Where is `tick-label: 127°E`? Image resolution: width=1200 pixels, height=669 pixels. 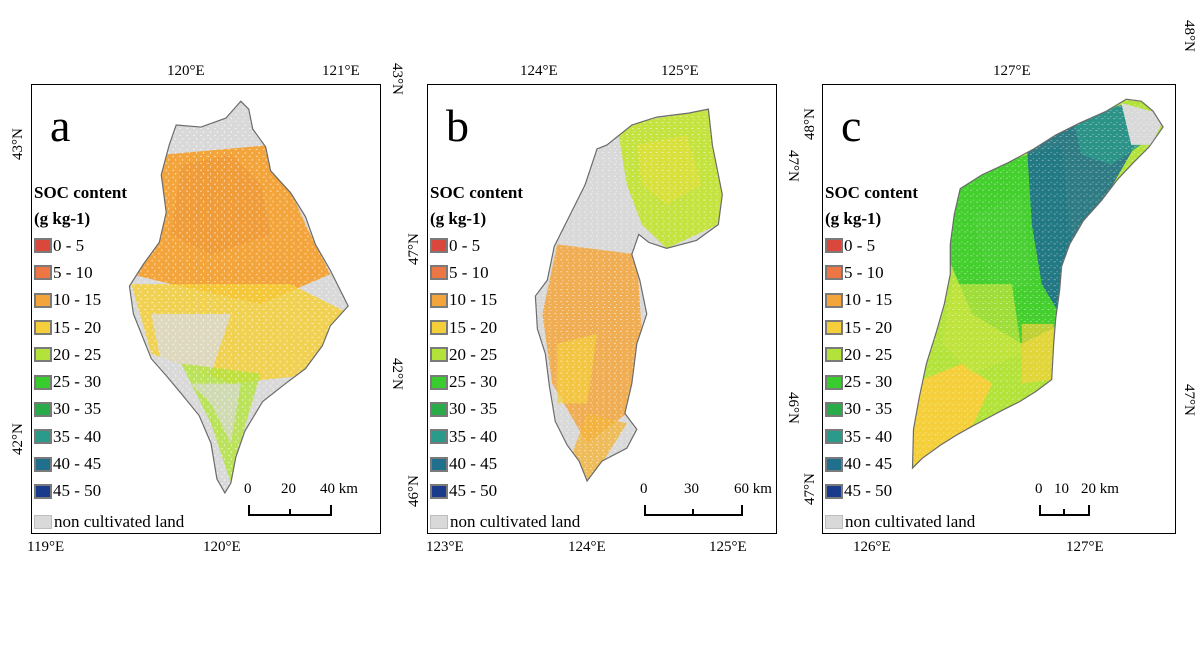 tick-label: 127°E is located at coordinates (1012, 71).